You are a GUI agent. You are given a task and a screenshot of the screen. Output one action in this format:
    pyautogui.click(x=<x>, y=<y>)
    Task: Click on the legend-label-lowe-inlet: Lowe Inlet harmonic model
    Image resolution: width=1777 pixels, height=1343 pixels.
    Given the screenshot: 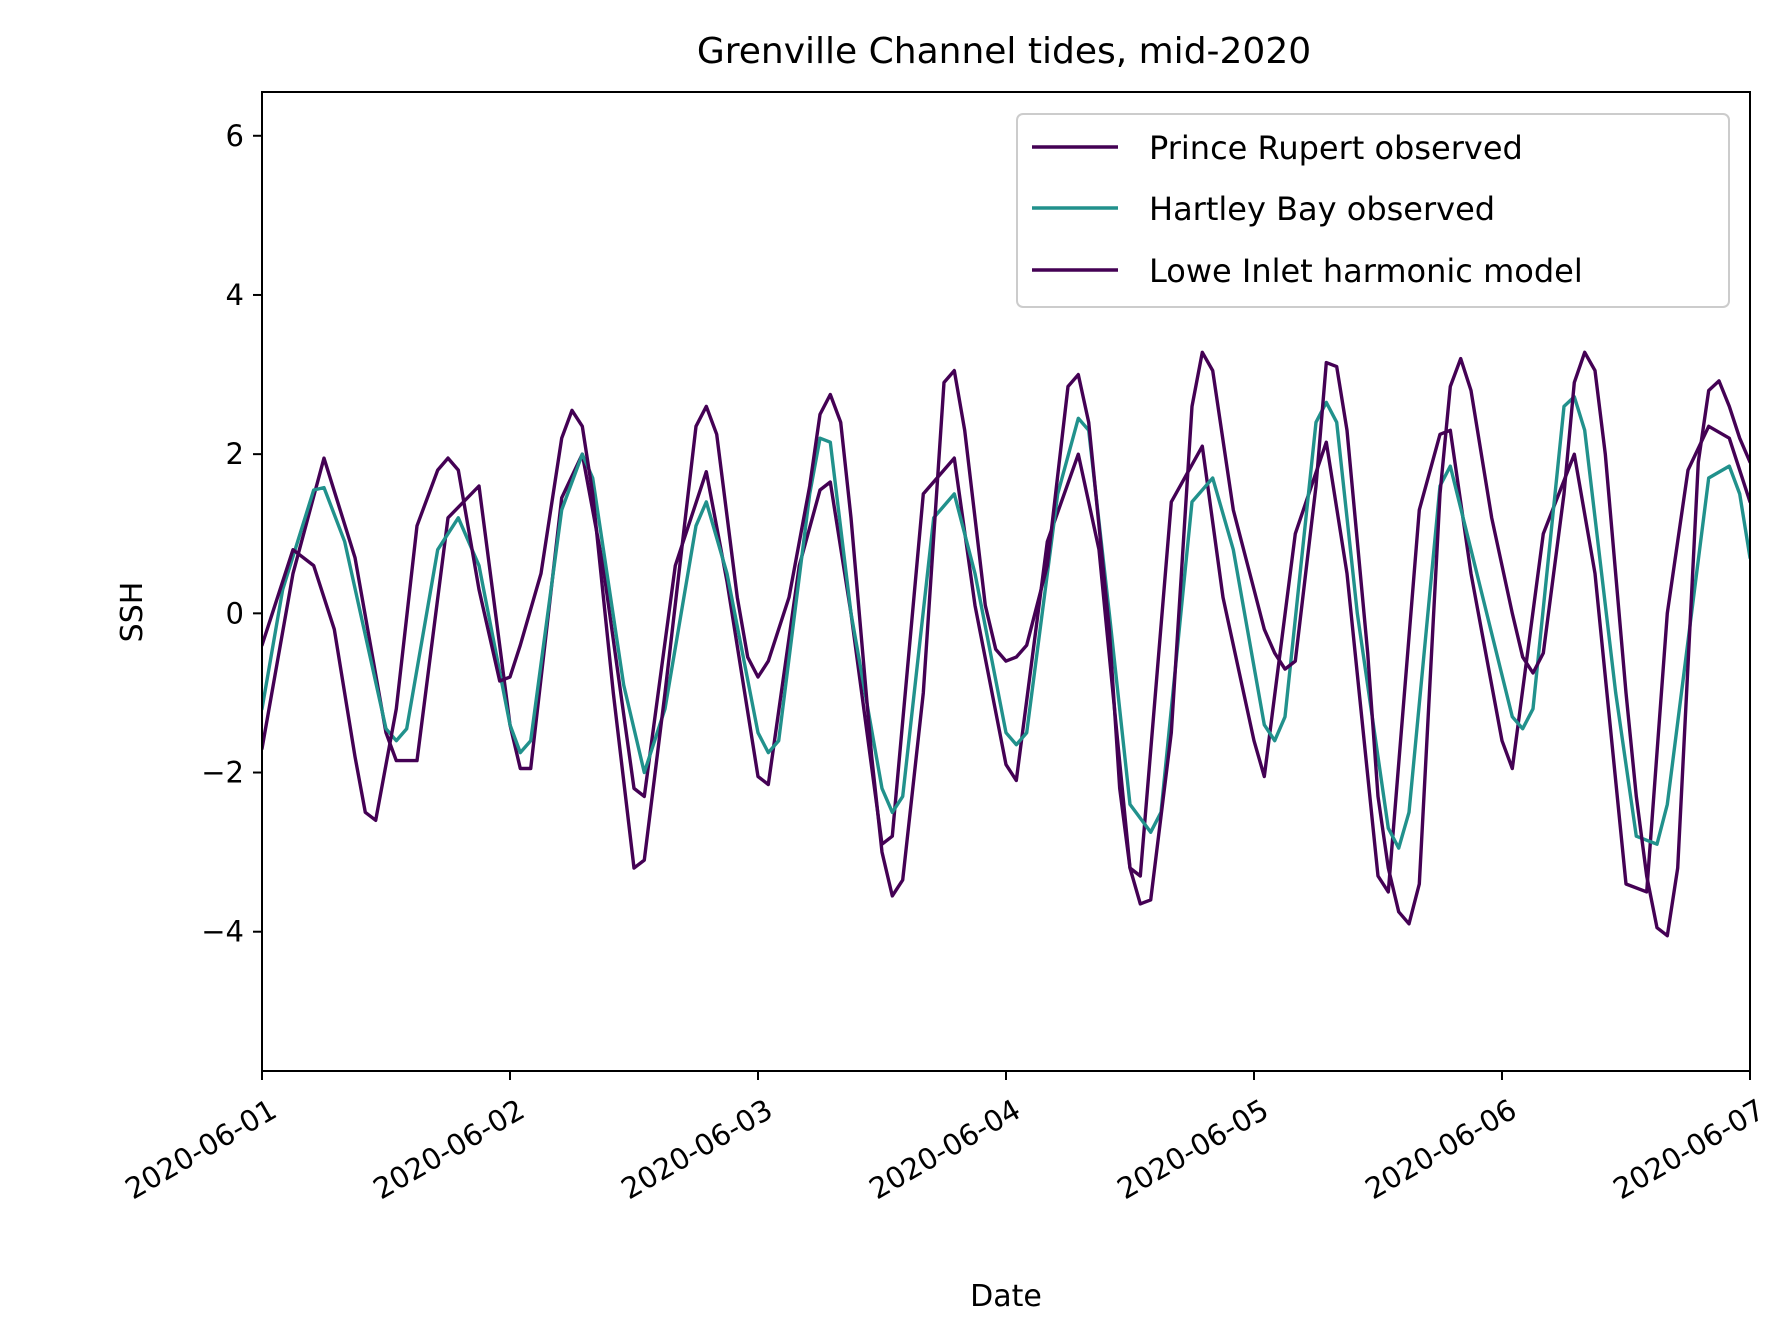 What is the action you would take?
    pyautogui.click(x=1366, y=271)
    